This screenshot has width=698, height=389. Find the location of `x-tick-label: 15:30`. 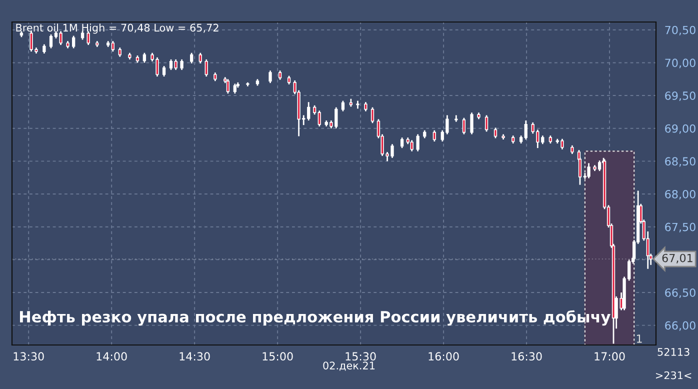

x-tick-label: 15:30 is located at coordinates (361, 356).